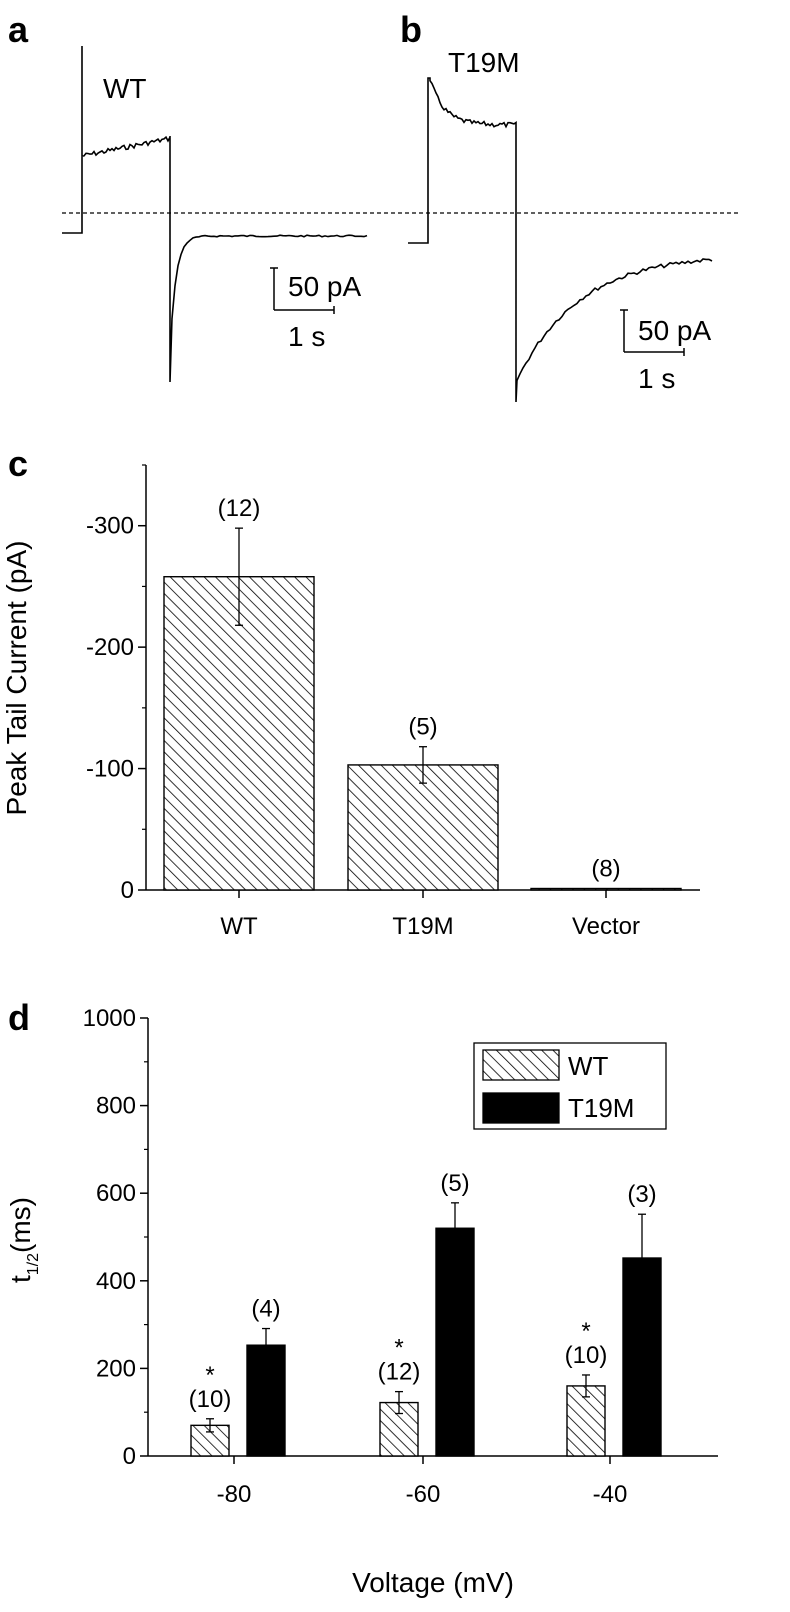 This screenshot has height=1612, width=790. Describe the element at coordinates (521, 1108) in the screenshot. I see `legend-swatch-t19m` at that location.